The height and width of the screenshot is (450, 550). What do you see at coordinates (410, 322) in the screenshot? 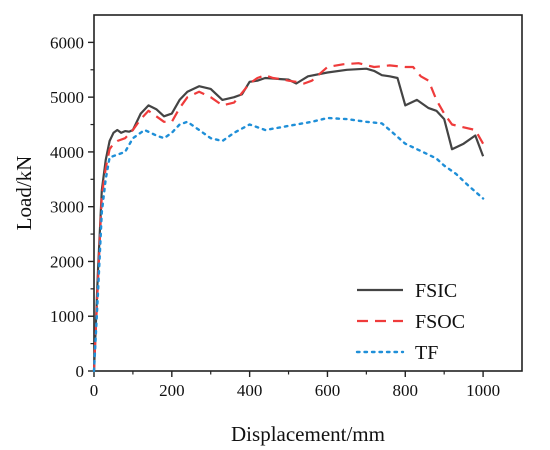
I see `legend: FSIC FSOC TF` at bounding box center [410, 322].